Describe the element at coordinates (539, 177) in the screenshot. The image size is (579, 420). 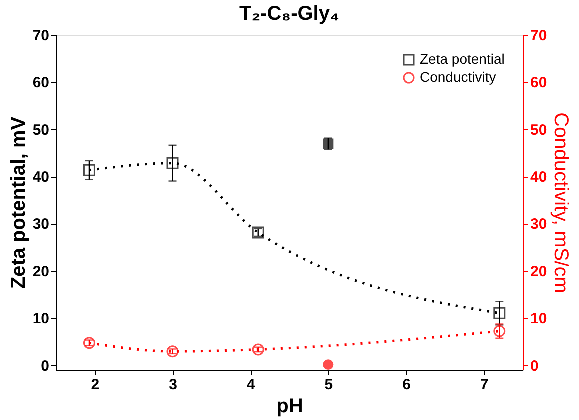
I see `y2-tick-label: 40` at that location.